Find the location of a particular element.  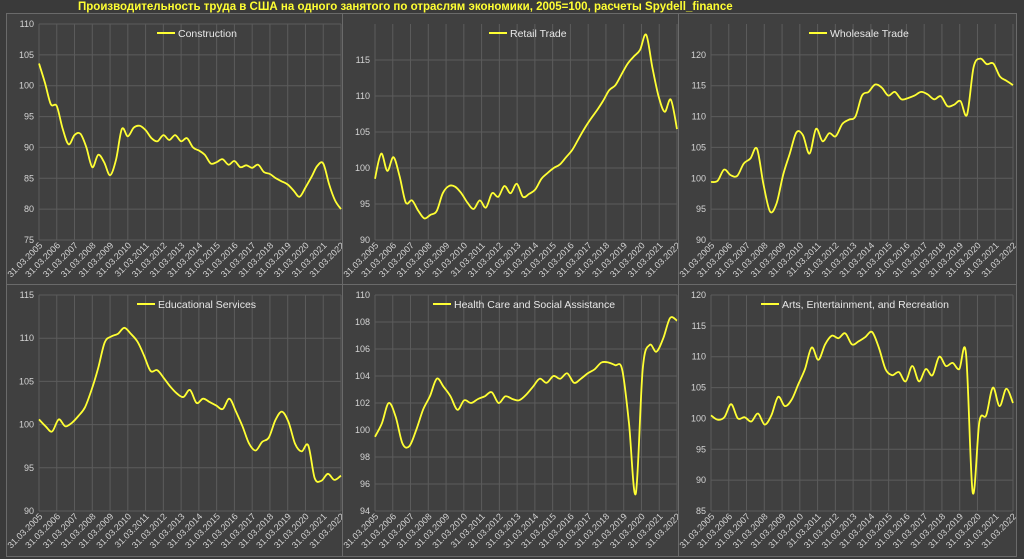

legend-label: Retail Trade is located at coordinates (538, 34).